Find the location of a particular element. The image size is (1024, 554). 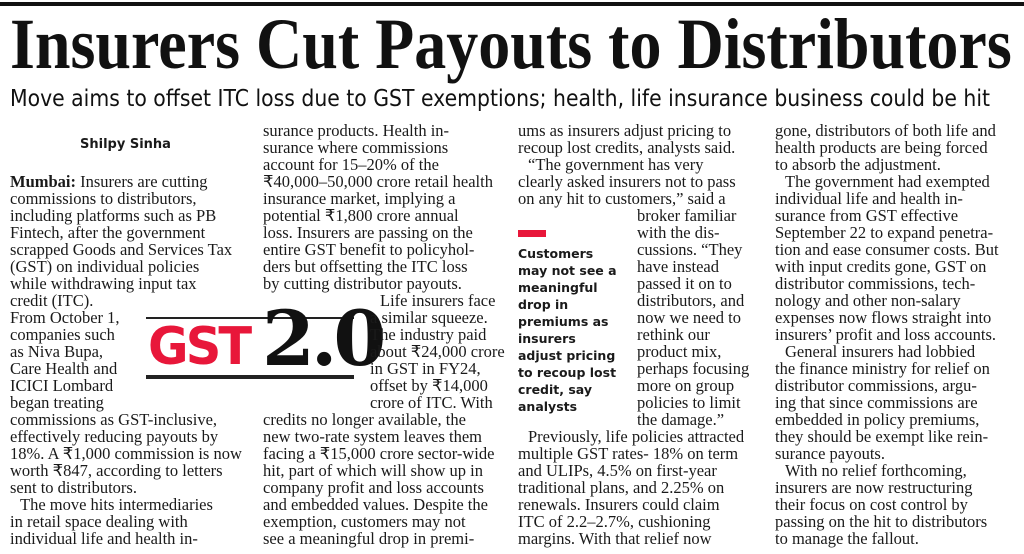

article-line: policies to limit is located at coordinates (689, 402).